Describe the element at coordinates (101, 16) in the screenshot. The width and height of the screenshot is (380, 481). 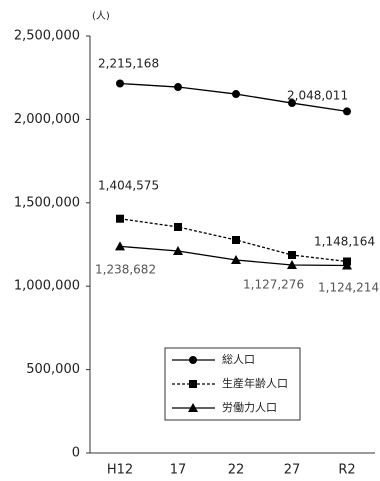
I see `y-unit: (人)` at that location.